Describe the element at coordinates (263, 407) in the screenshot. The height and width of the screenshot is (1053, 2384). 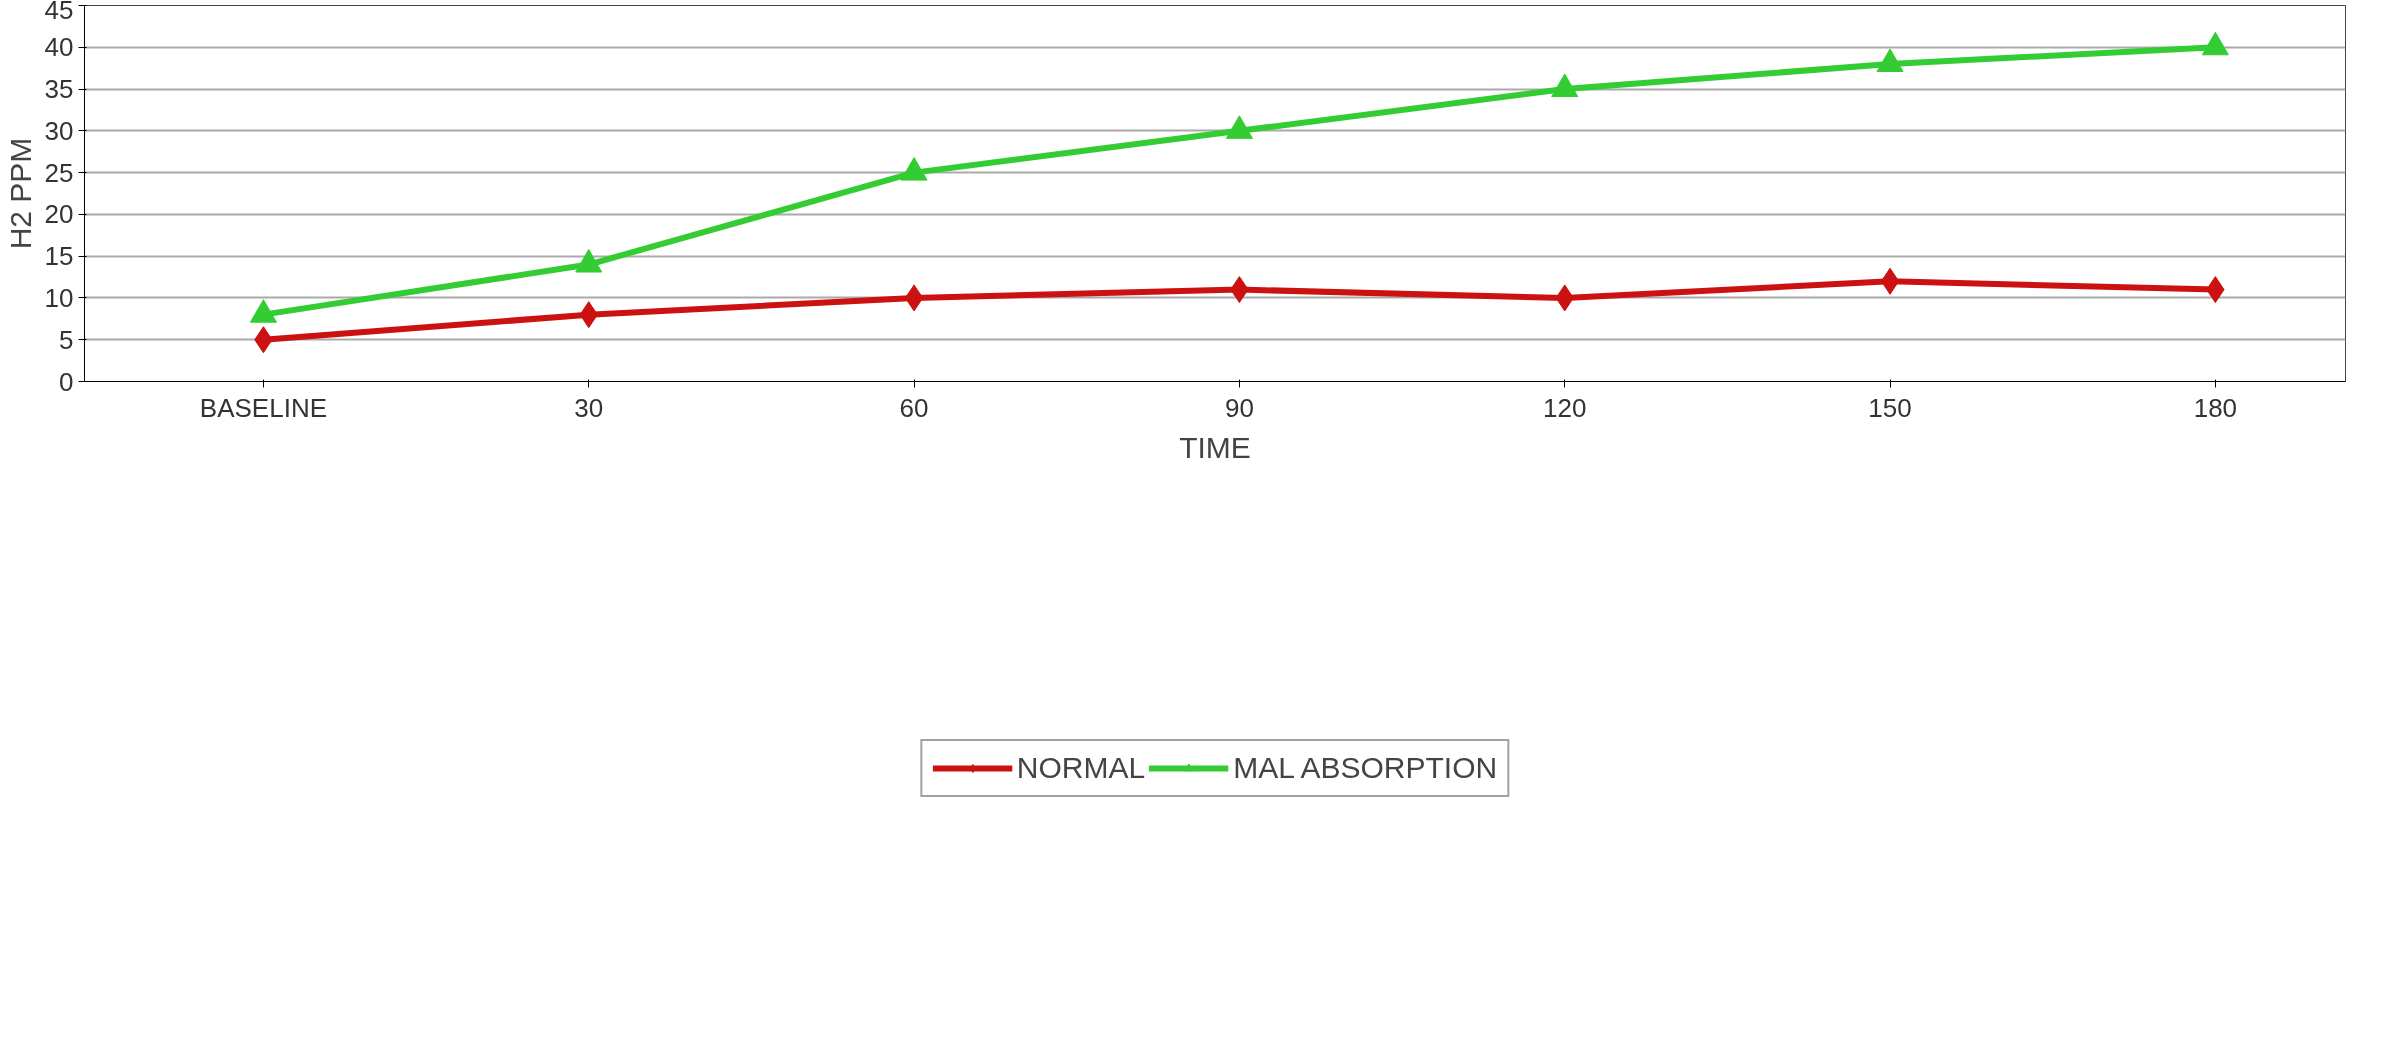
I see `x-tick-label: BASELINE` at that location.